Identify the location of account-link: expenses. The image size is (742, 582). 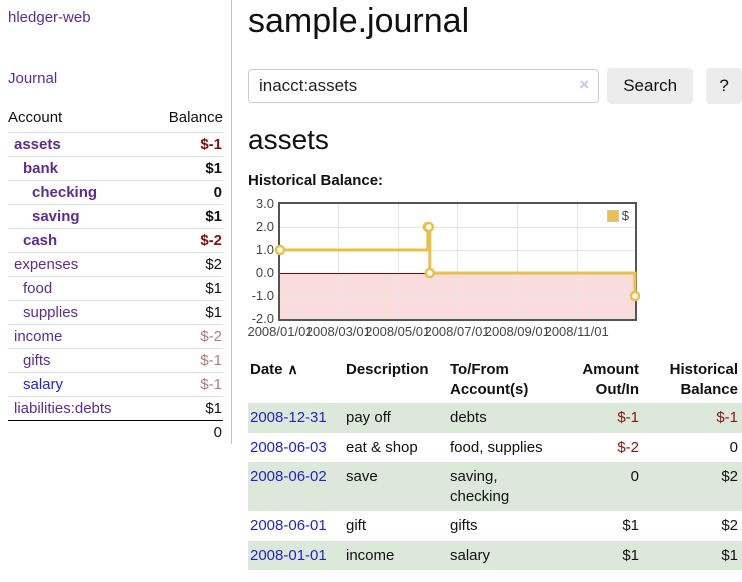
(46, 264).